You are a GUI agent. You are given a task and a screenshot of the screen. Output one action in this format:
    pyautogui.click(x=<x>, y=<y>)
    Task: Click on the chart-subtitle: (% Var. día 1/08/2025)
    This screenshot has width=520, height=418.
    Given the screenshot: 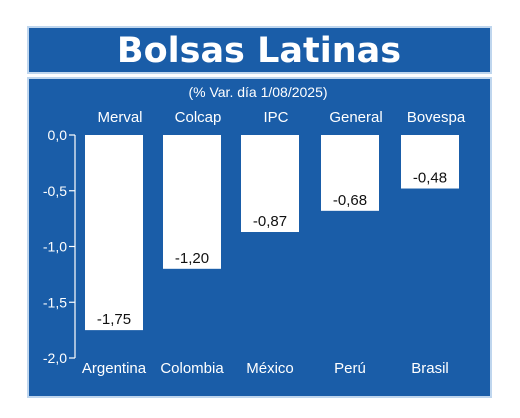 What is the action you would take?
    pyautogui.click(x=257, y=92)
    